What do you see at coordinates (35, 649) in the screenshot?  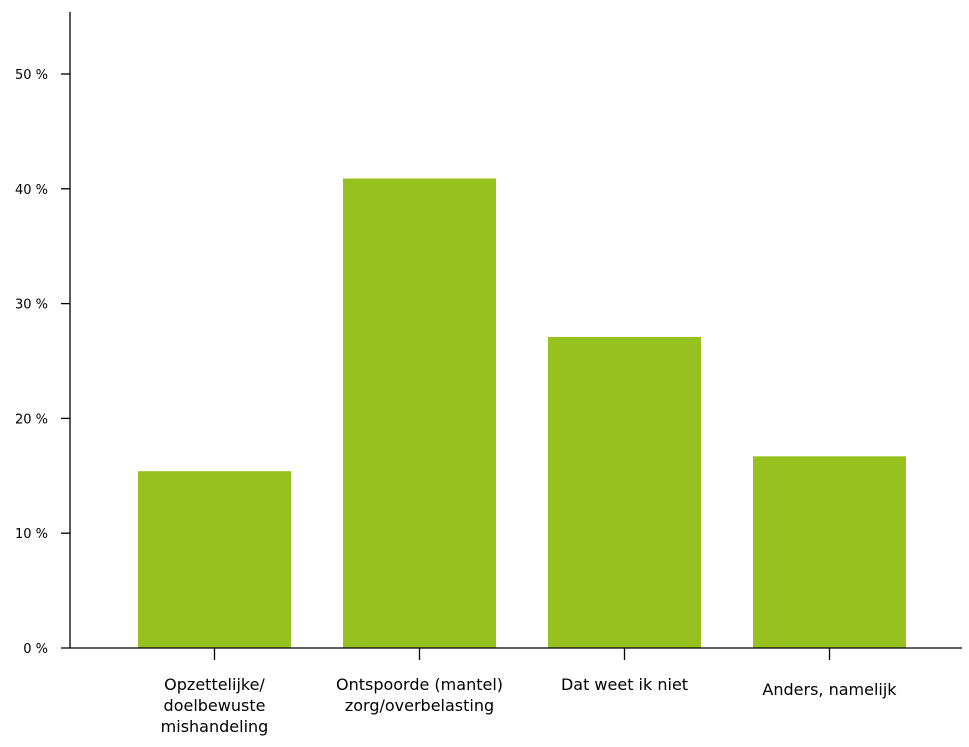 I see `ytick-label-0: 0 %` at bounding box center [35, 649].